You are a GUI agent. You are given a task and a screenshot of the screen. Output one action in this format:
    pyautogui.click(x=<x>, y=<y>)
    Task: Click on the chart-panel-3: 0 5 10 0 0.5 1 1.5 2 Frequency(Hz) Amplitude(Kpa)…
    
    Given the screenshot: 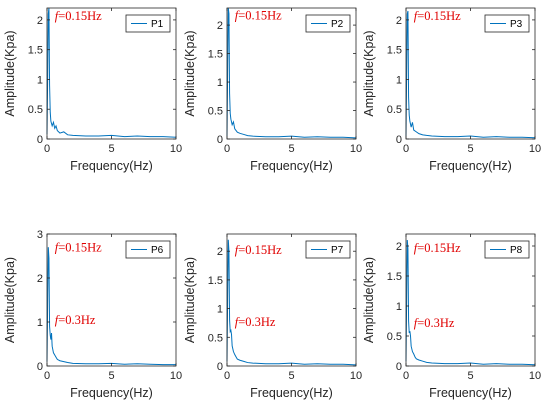 What is the action you would take?
    pyautogui.click(x=451, y=90)
    